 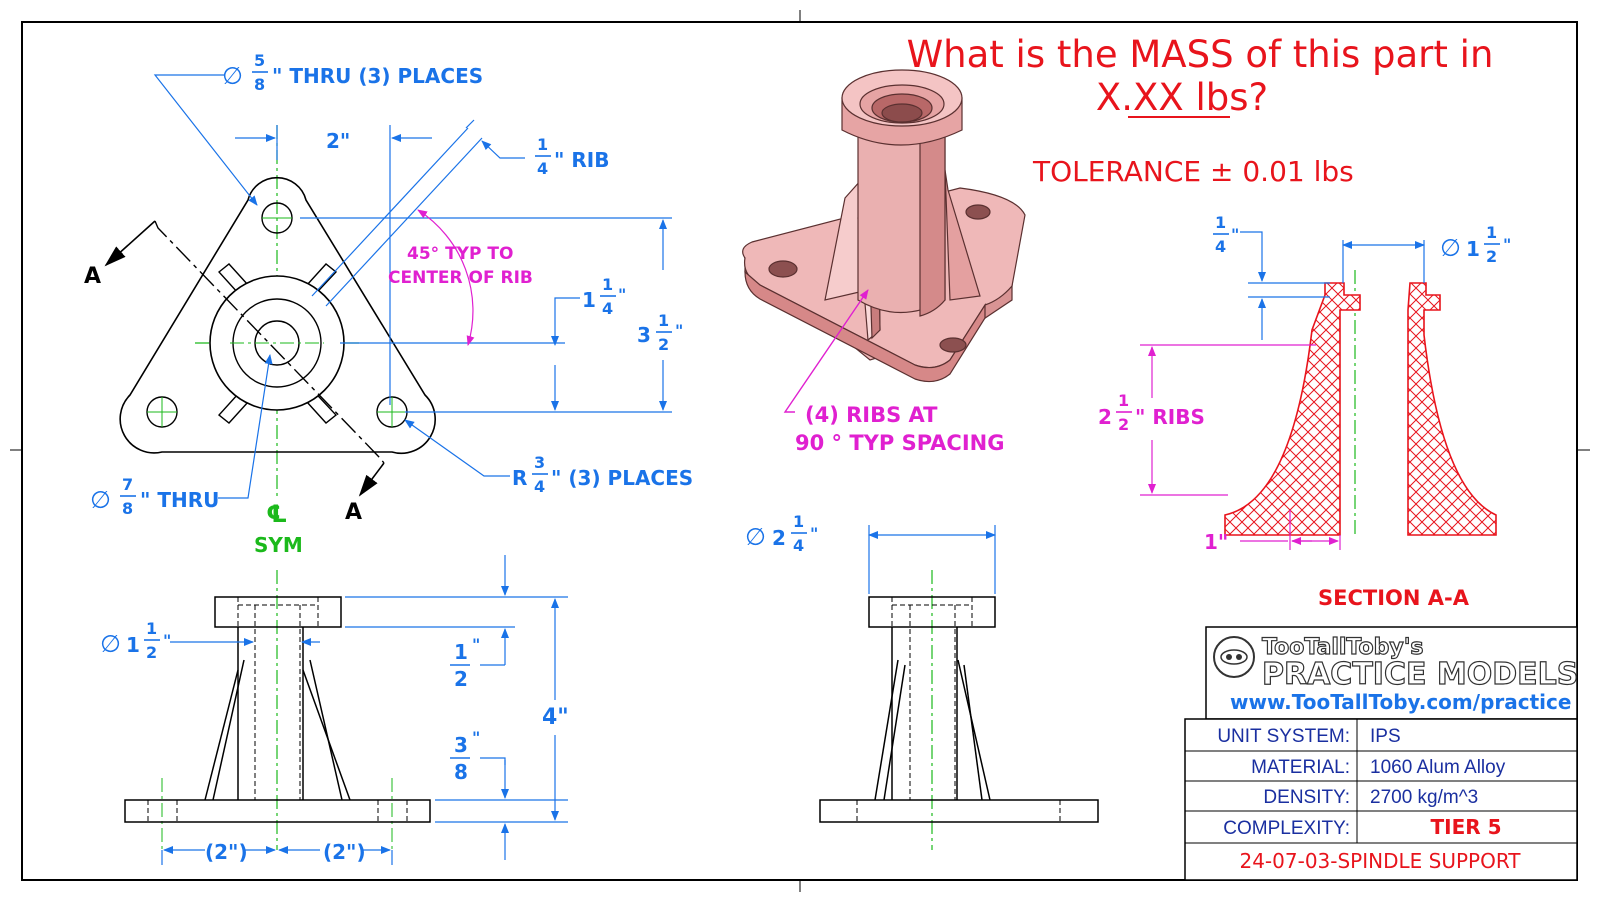 What do you see at coordinates (334, 710) in the screenshot?
I see `front-view: ∅ 1 1 2 " 1 2 " 3 8 " 4" (2") (2")` at bounding box center [334, 710].